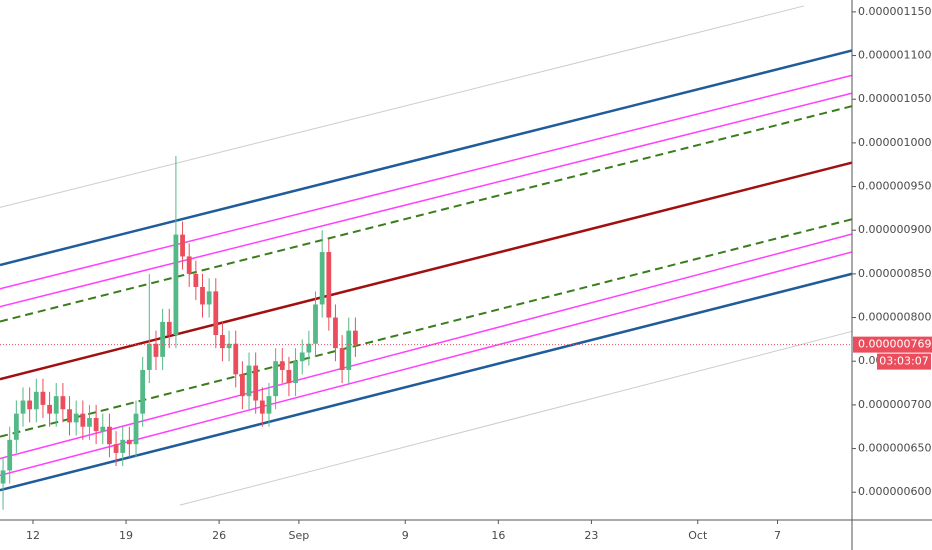 This screenshot has width=932, height=550. What do you see at coordinates (895, 229) in the screenshot?
I see `y-tick-label: 0.0000009000` at bounding box center [895, 229].